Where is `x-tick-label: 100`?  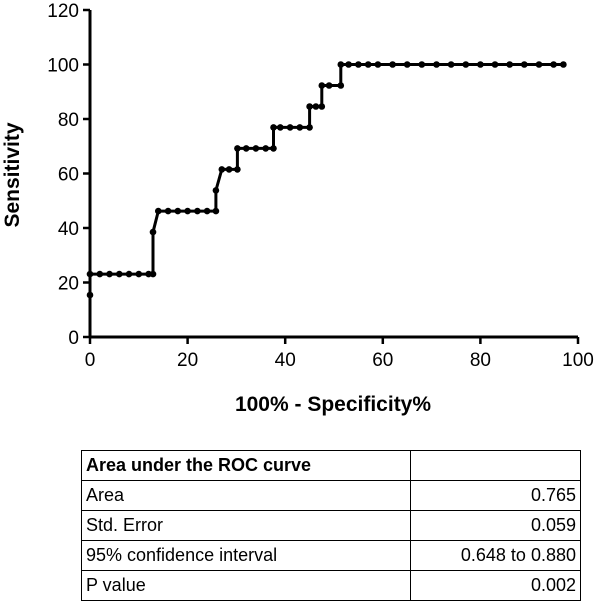
x-tick-label: 100 is located at coordinates (578, 360).